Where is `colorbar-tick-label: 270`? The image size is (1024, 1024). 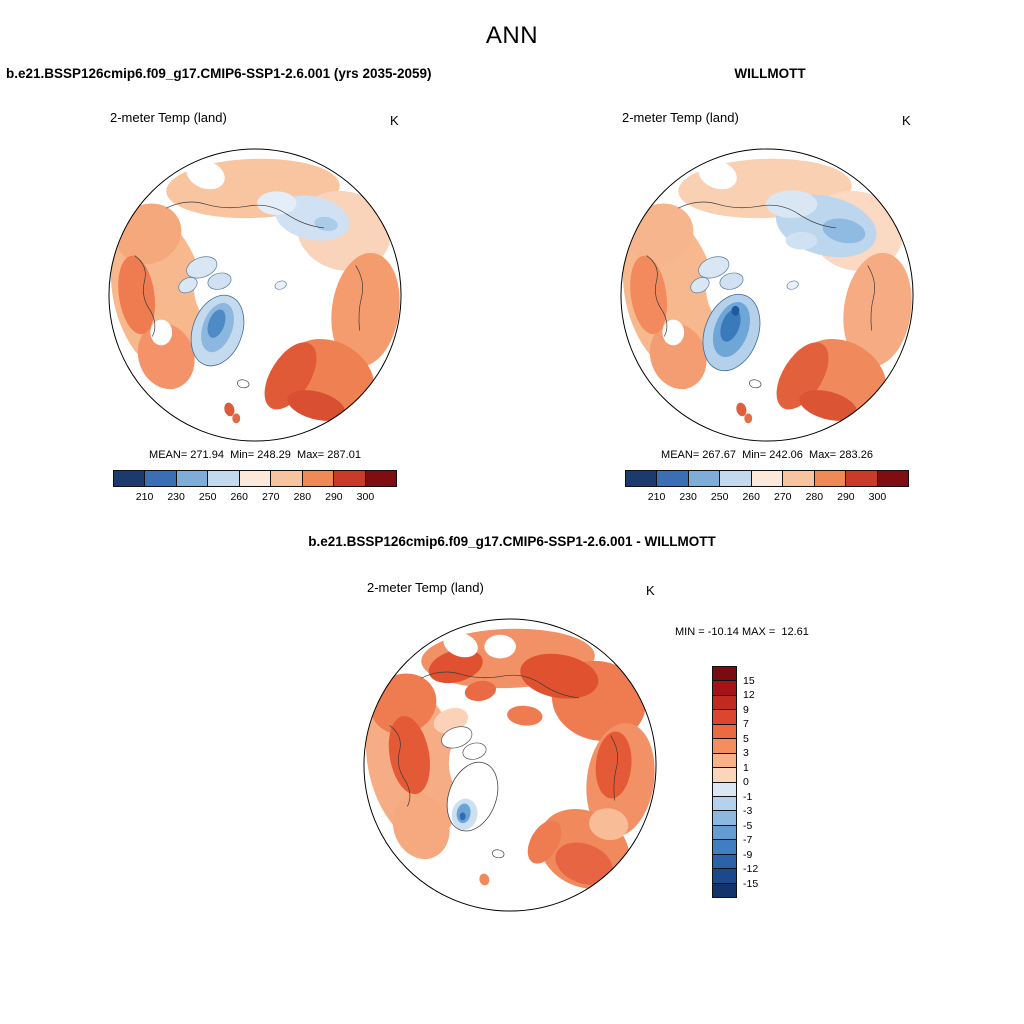
colorbar-tick-label: 270 is located at coordinates (783, 497).